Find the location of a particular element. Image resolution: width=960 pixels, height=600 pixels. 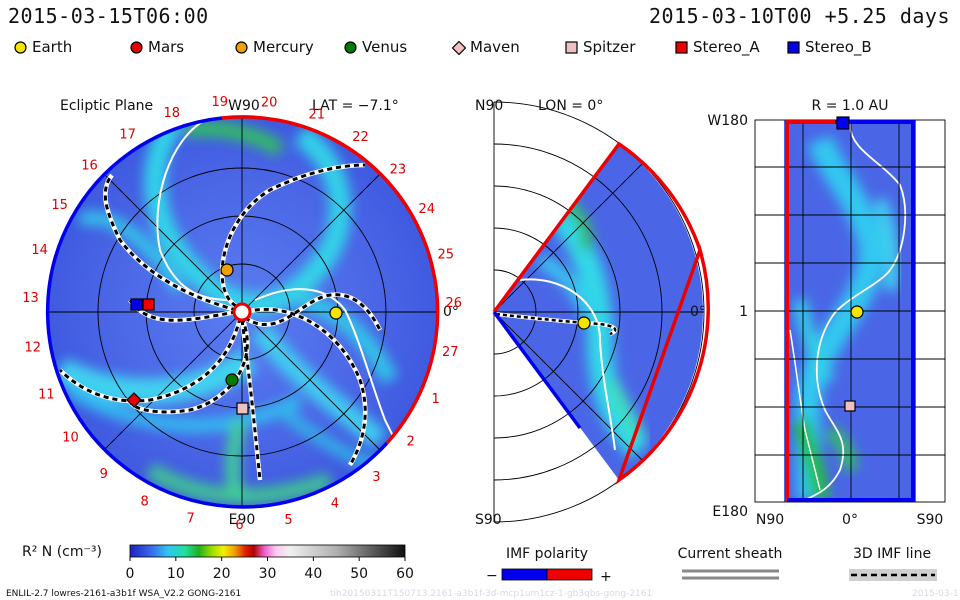

colorbar-label: R² N (cm⁻³) is located at coordinates (62, 552).